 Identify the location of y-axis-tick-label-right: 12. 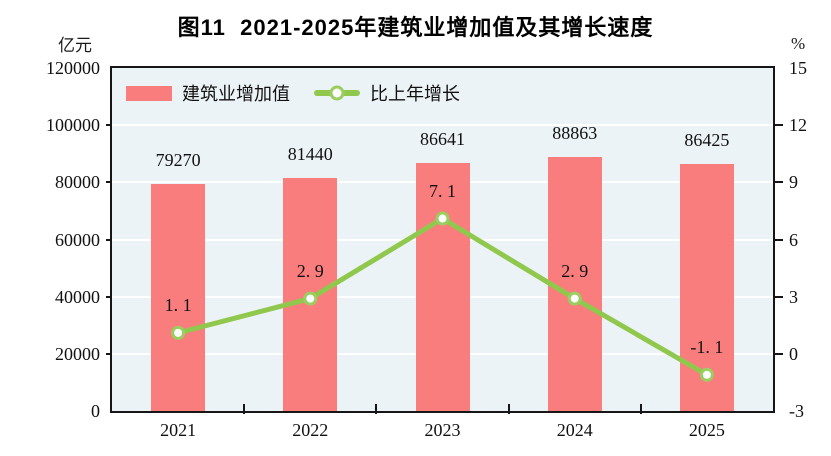
(798, 125).